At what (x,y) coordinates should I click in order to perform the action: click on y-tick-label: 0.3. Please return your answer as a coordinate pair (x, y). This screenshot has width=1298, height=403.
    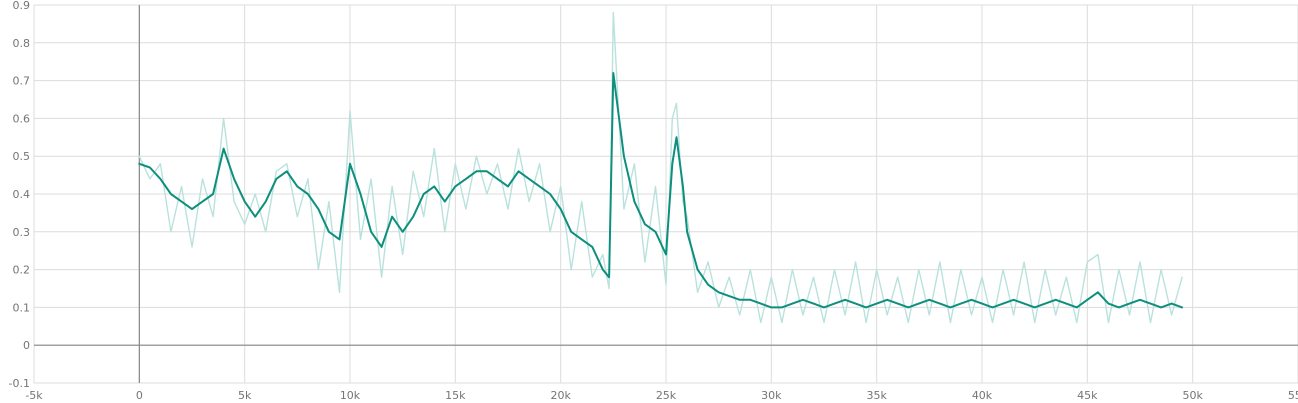
    Looking at the image, I should click on (22, 232).